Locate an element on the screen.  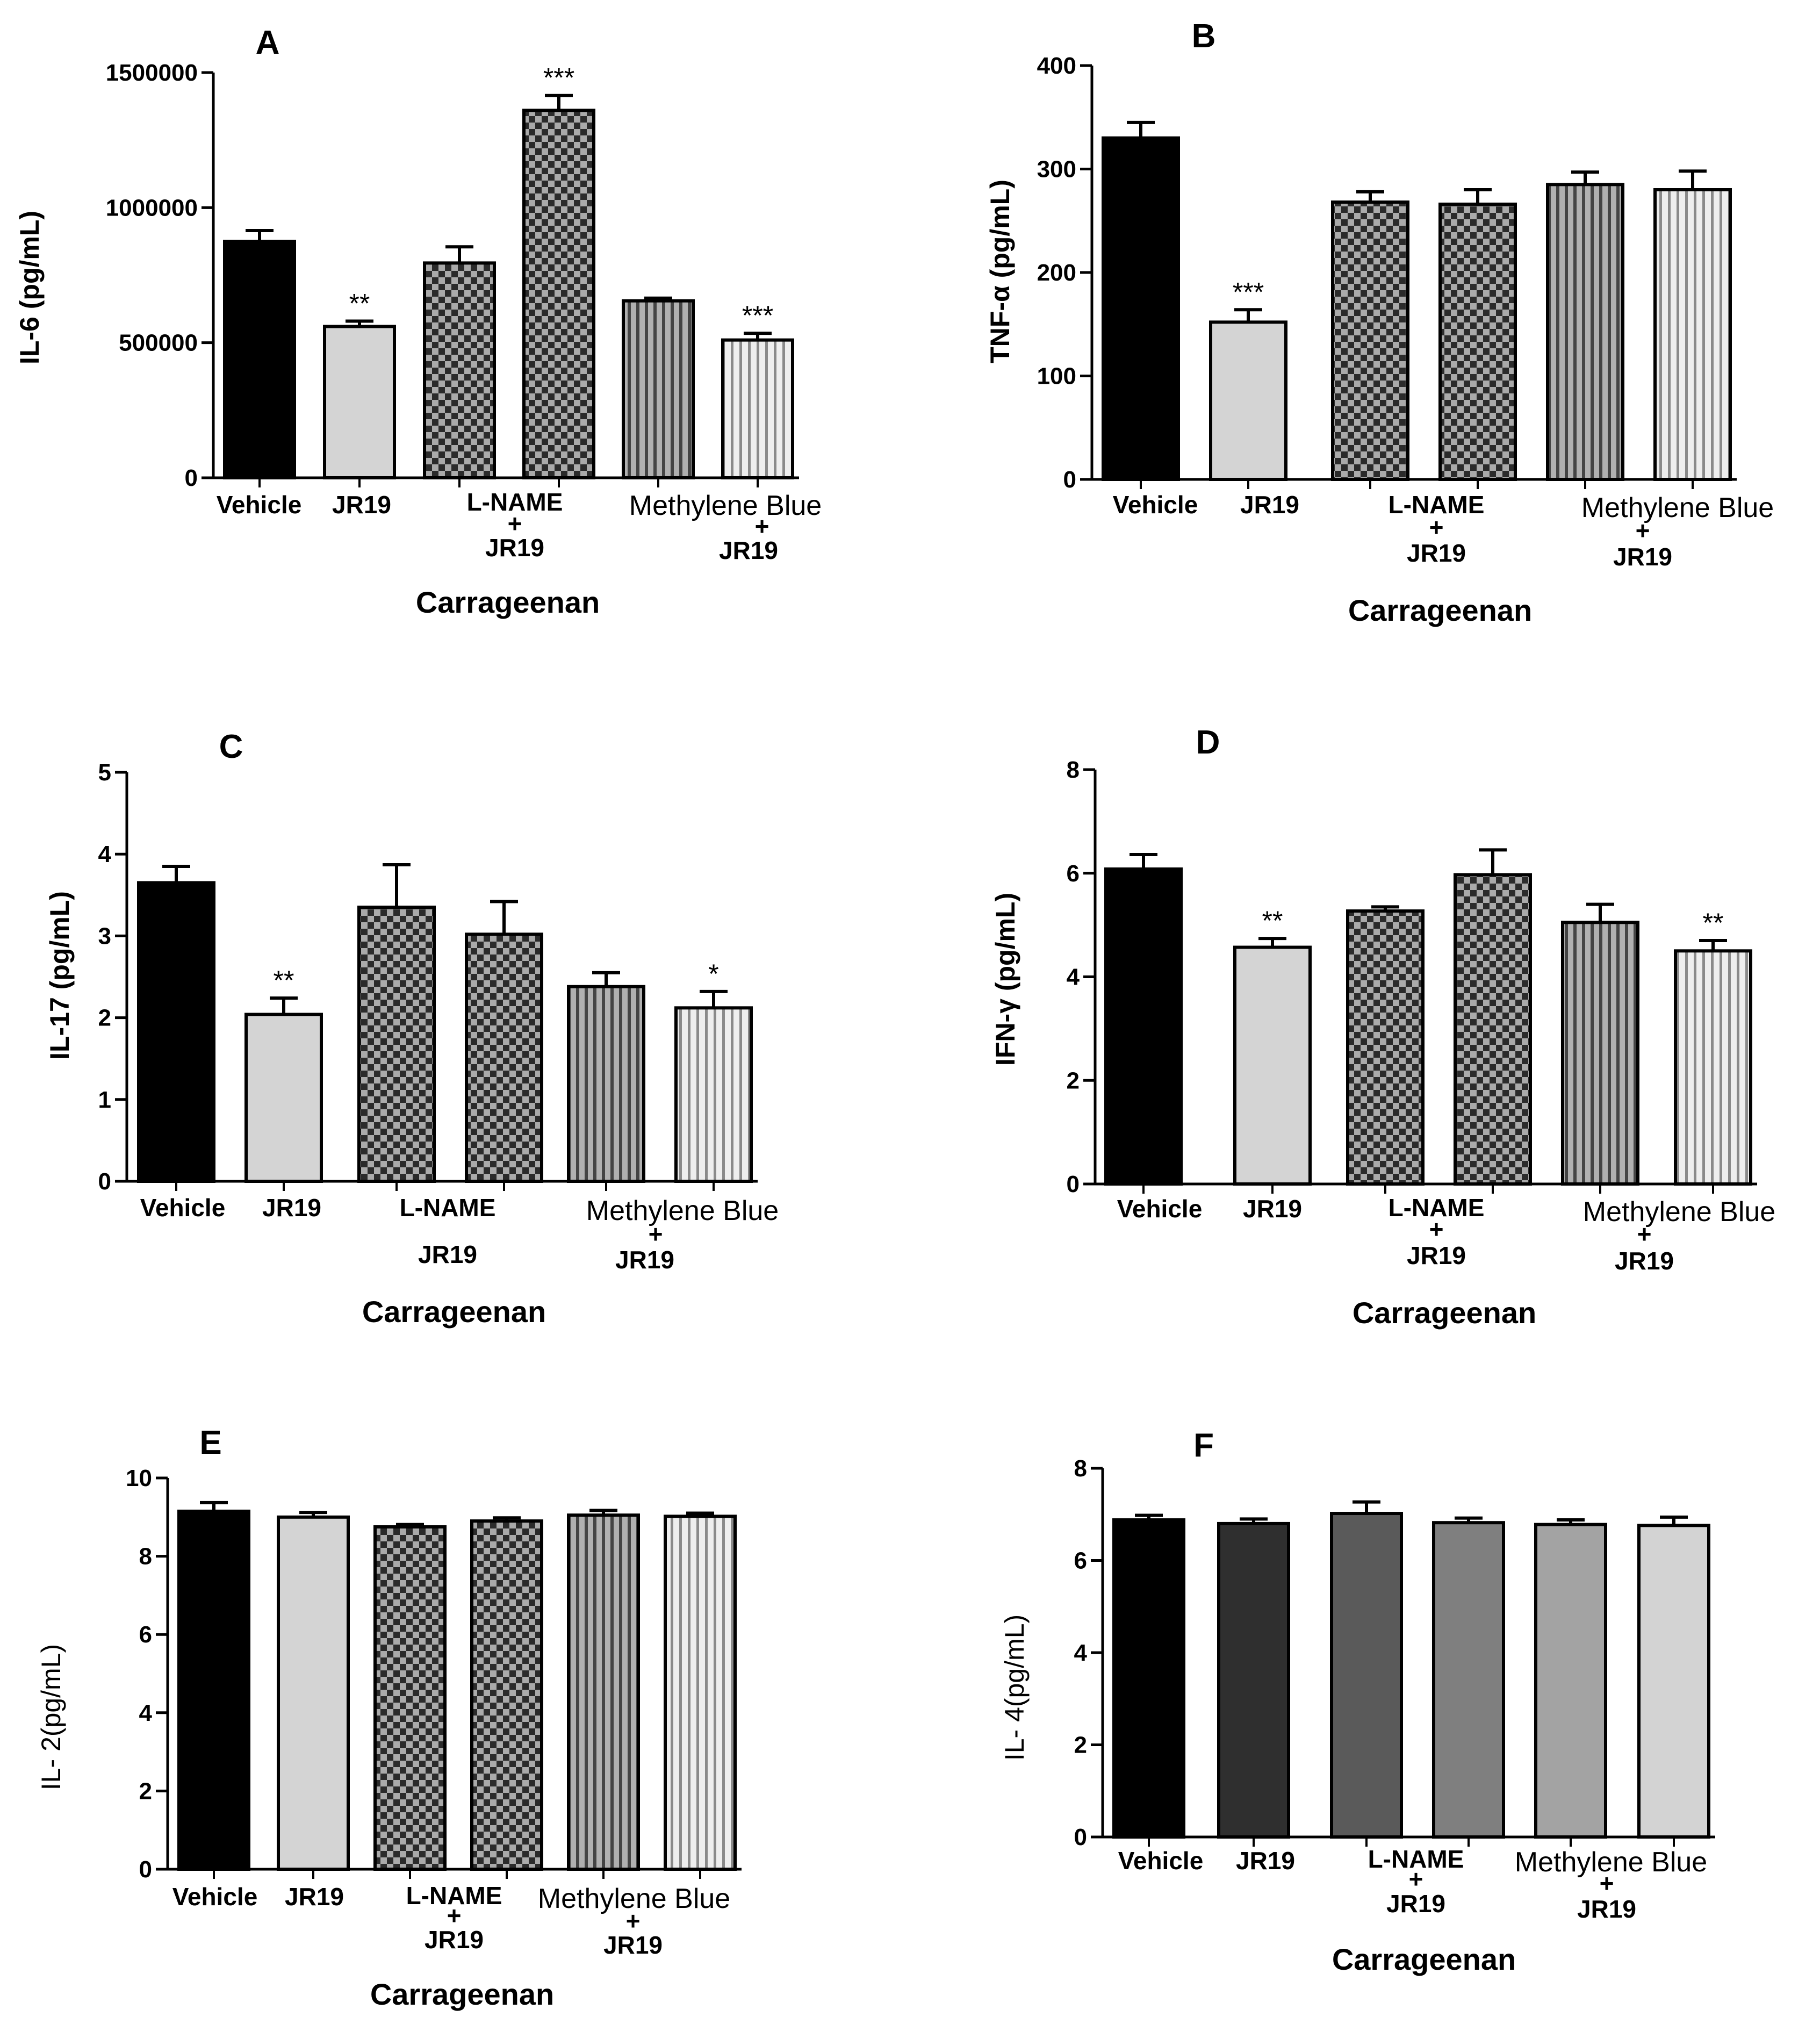
x-category-vehicle-f: Vehicle is located at coordinates (1161, 1861).